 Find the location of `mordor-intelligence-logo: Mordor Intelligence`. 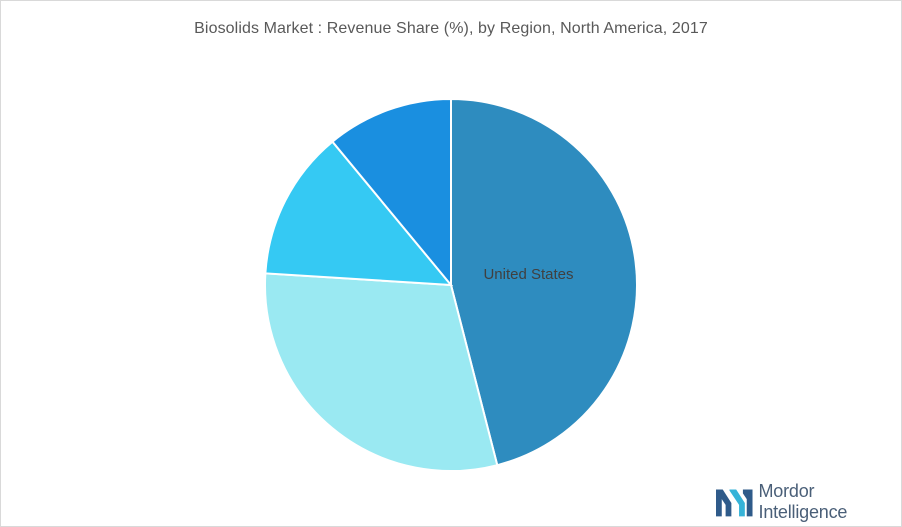

mordor-intelligence-logo: Mordor Intelligence is located at coordinates (809, 501).